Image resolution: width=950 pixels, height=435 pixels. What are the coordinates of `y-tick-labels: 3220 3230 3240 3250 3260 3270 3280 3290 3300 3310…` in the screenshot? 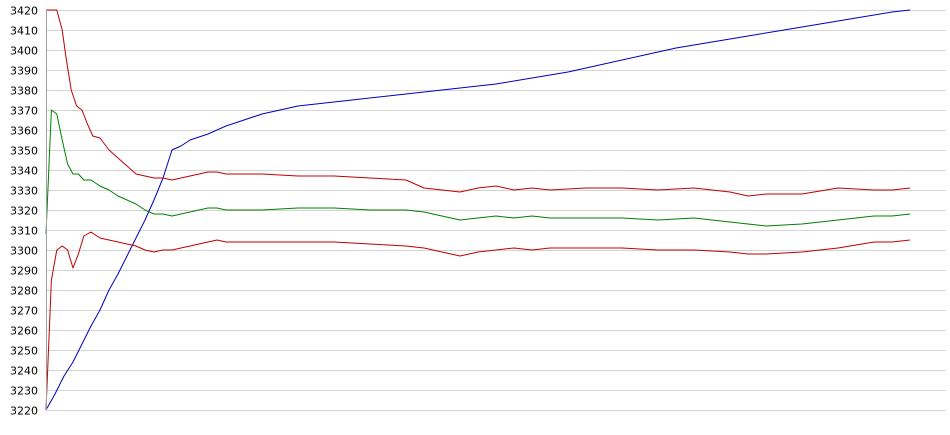 It's located at (24, 211).